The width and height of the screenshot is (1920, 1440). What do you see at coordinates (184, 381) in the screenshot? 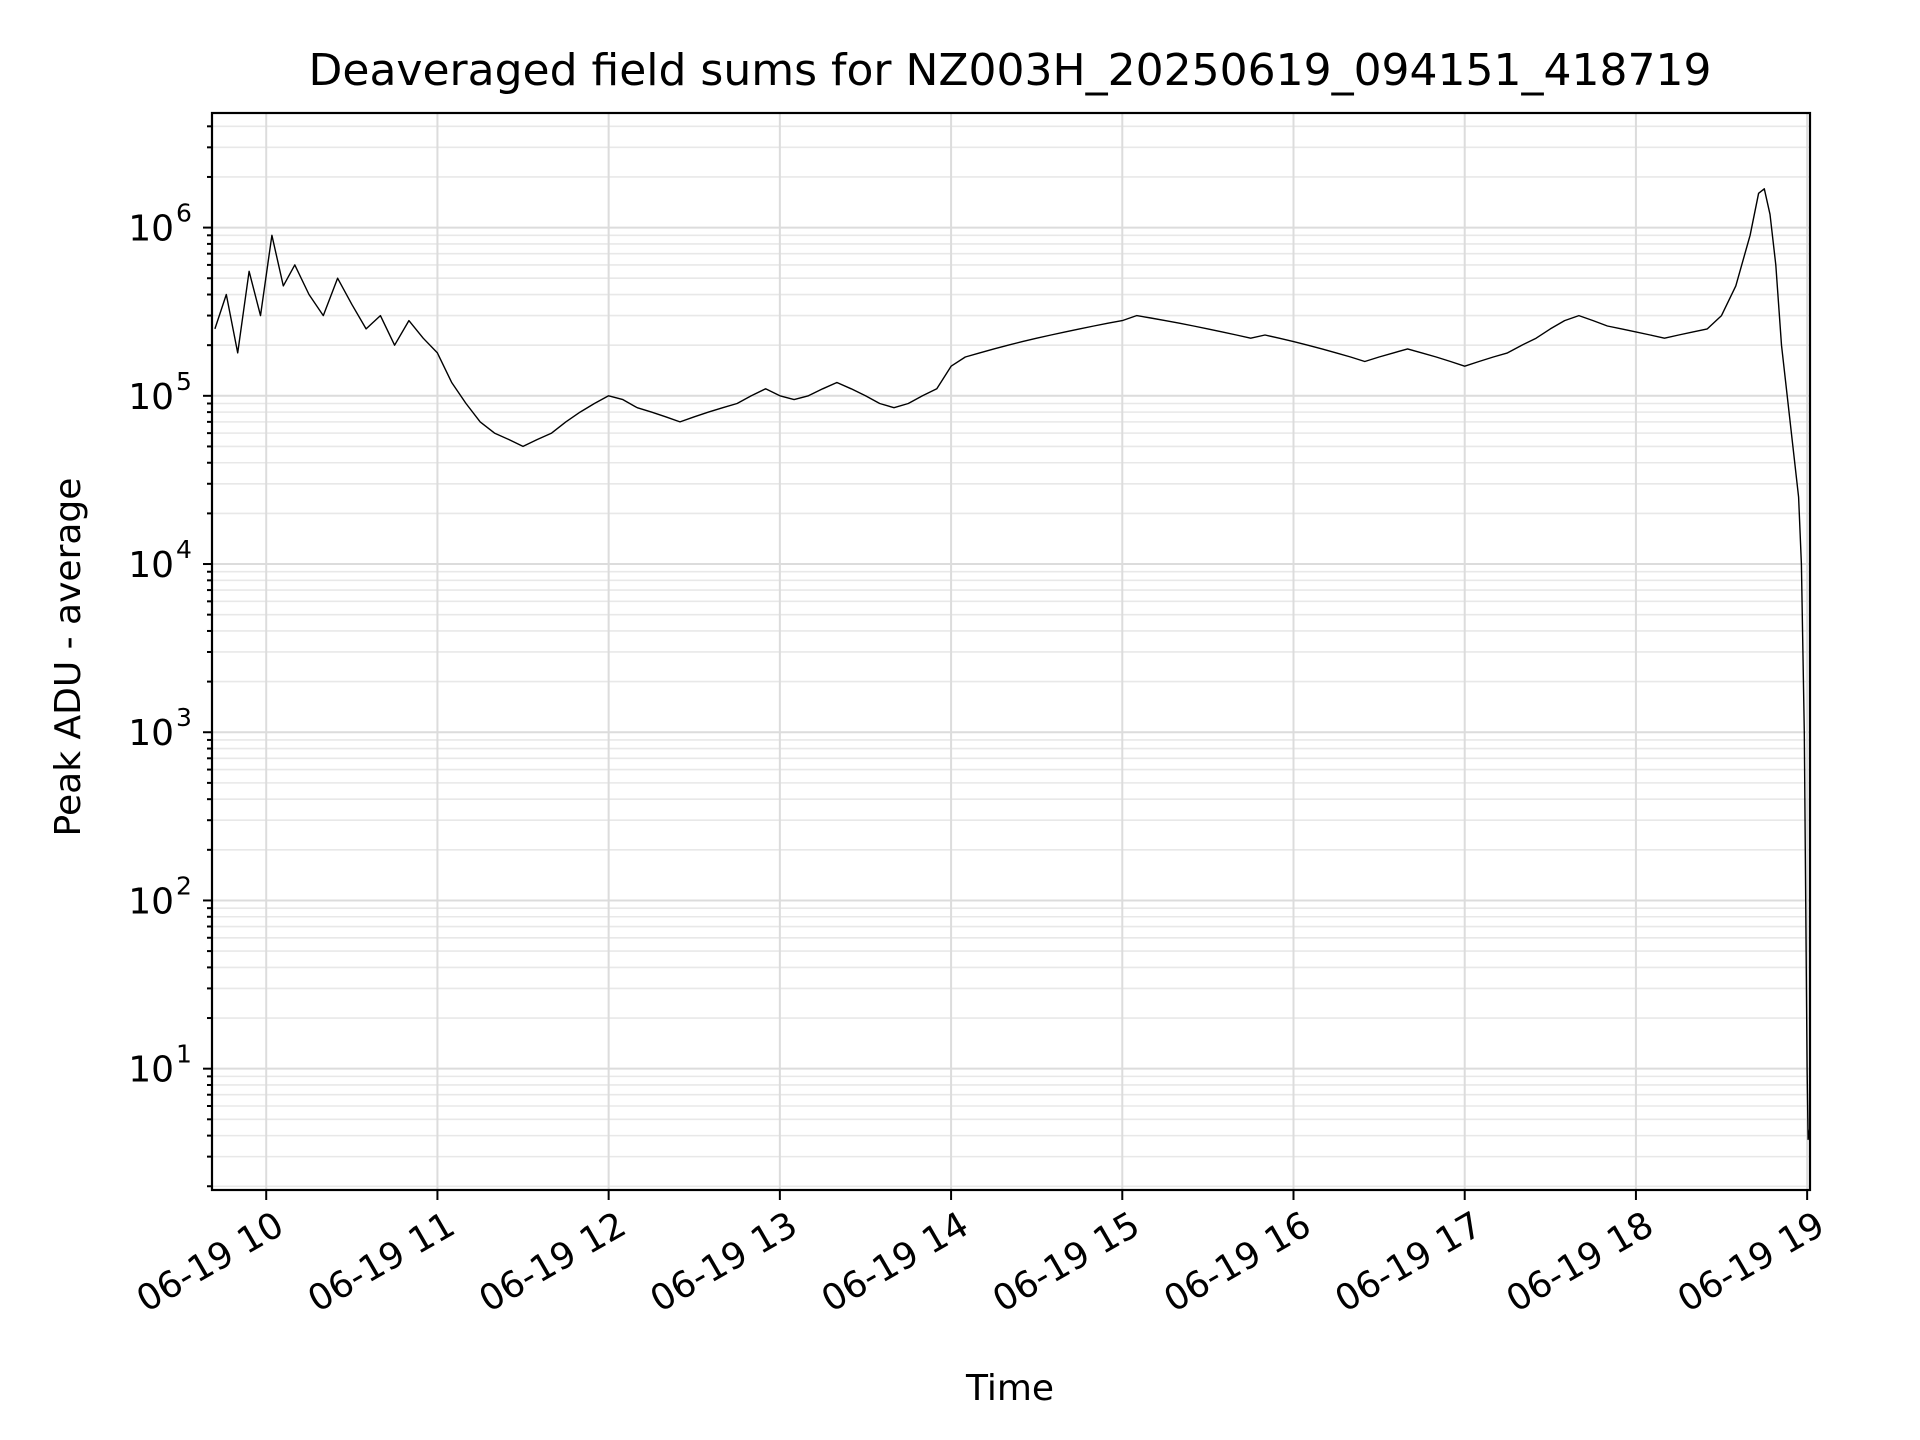
I see `y-tick-exponent: 5` at bounding box center [184, 381].